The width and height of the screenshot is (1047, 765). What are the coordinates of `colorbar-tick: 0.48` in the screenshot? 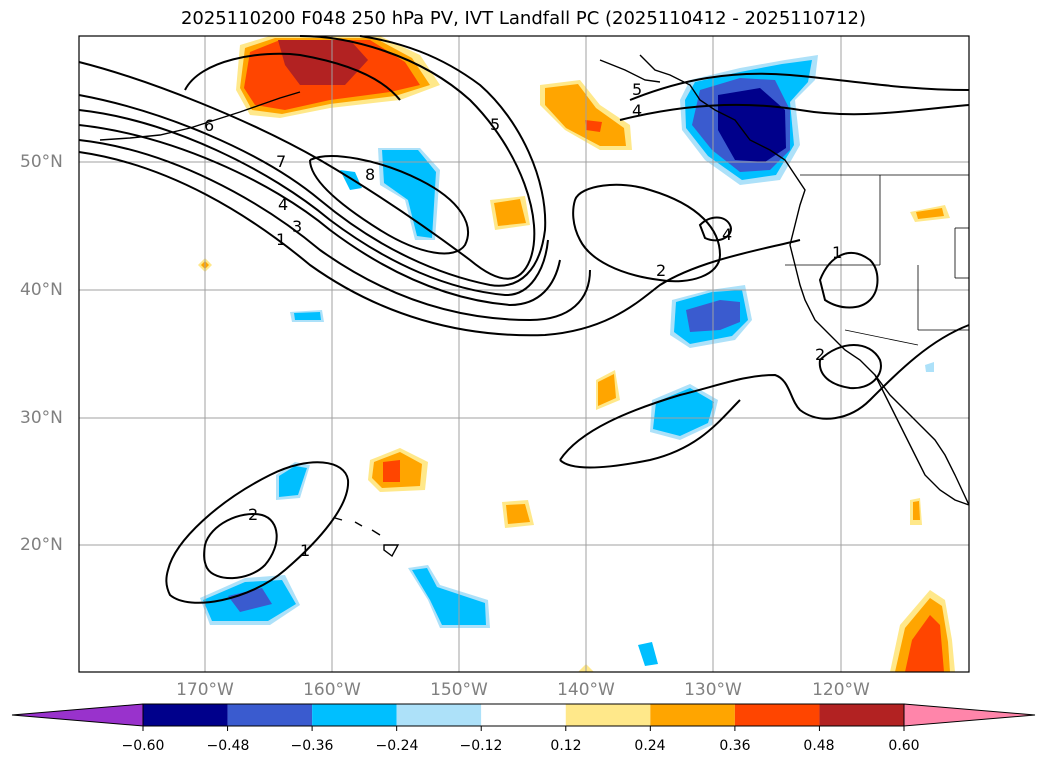 It's located at (819, 746).